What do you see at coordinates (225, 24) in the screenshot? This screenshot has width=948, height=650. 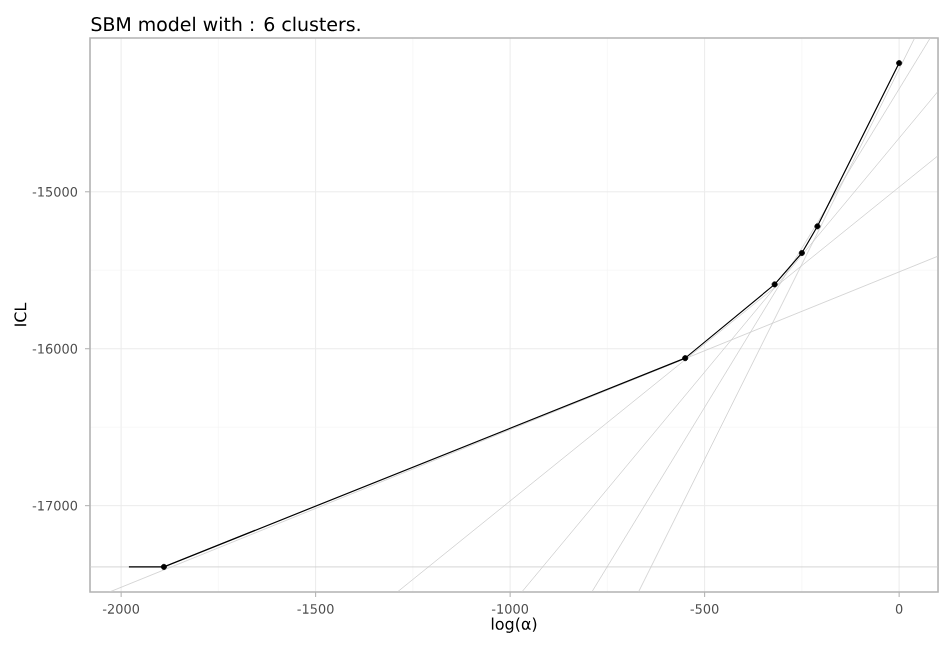 I see `chart-title: SBM model with : 6 clusters.` at bounding box center [225, 24].